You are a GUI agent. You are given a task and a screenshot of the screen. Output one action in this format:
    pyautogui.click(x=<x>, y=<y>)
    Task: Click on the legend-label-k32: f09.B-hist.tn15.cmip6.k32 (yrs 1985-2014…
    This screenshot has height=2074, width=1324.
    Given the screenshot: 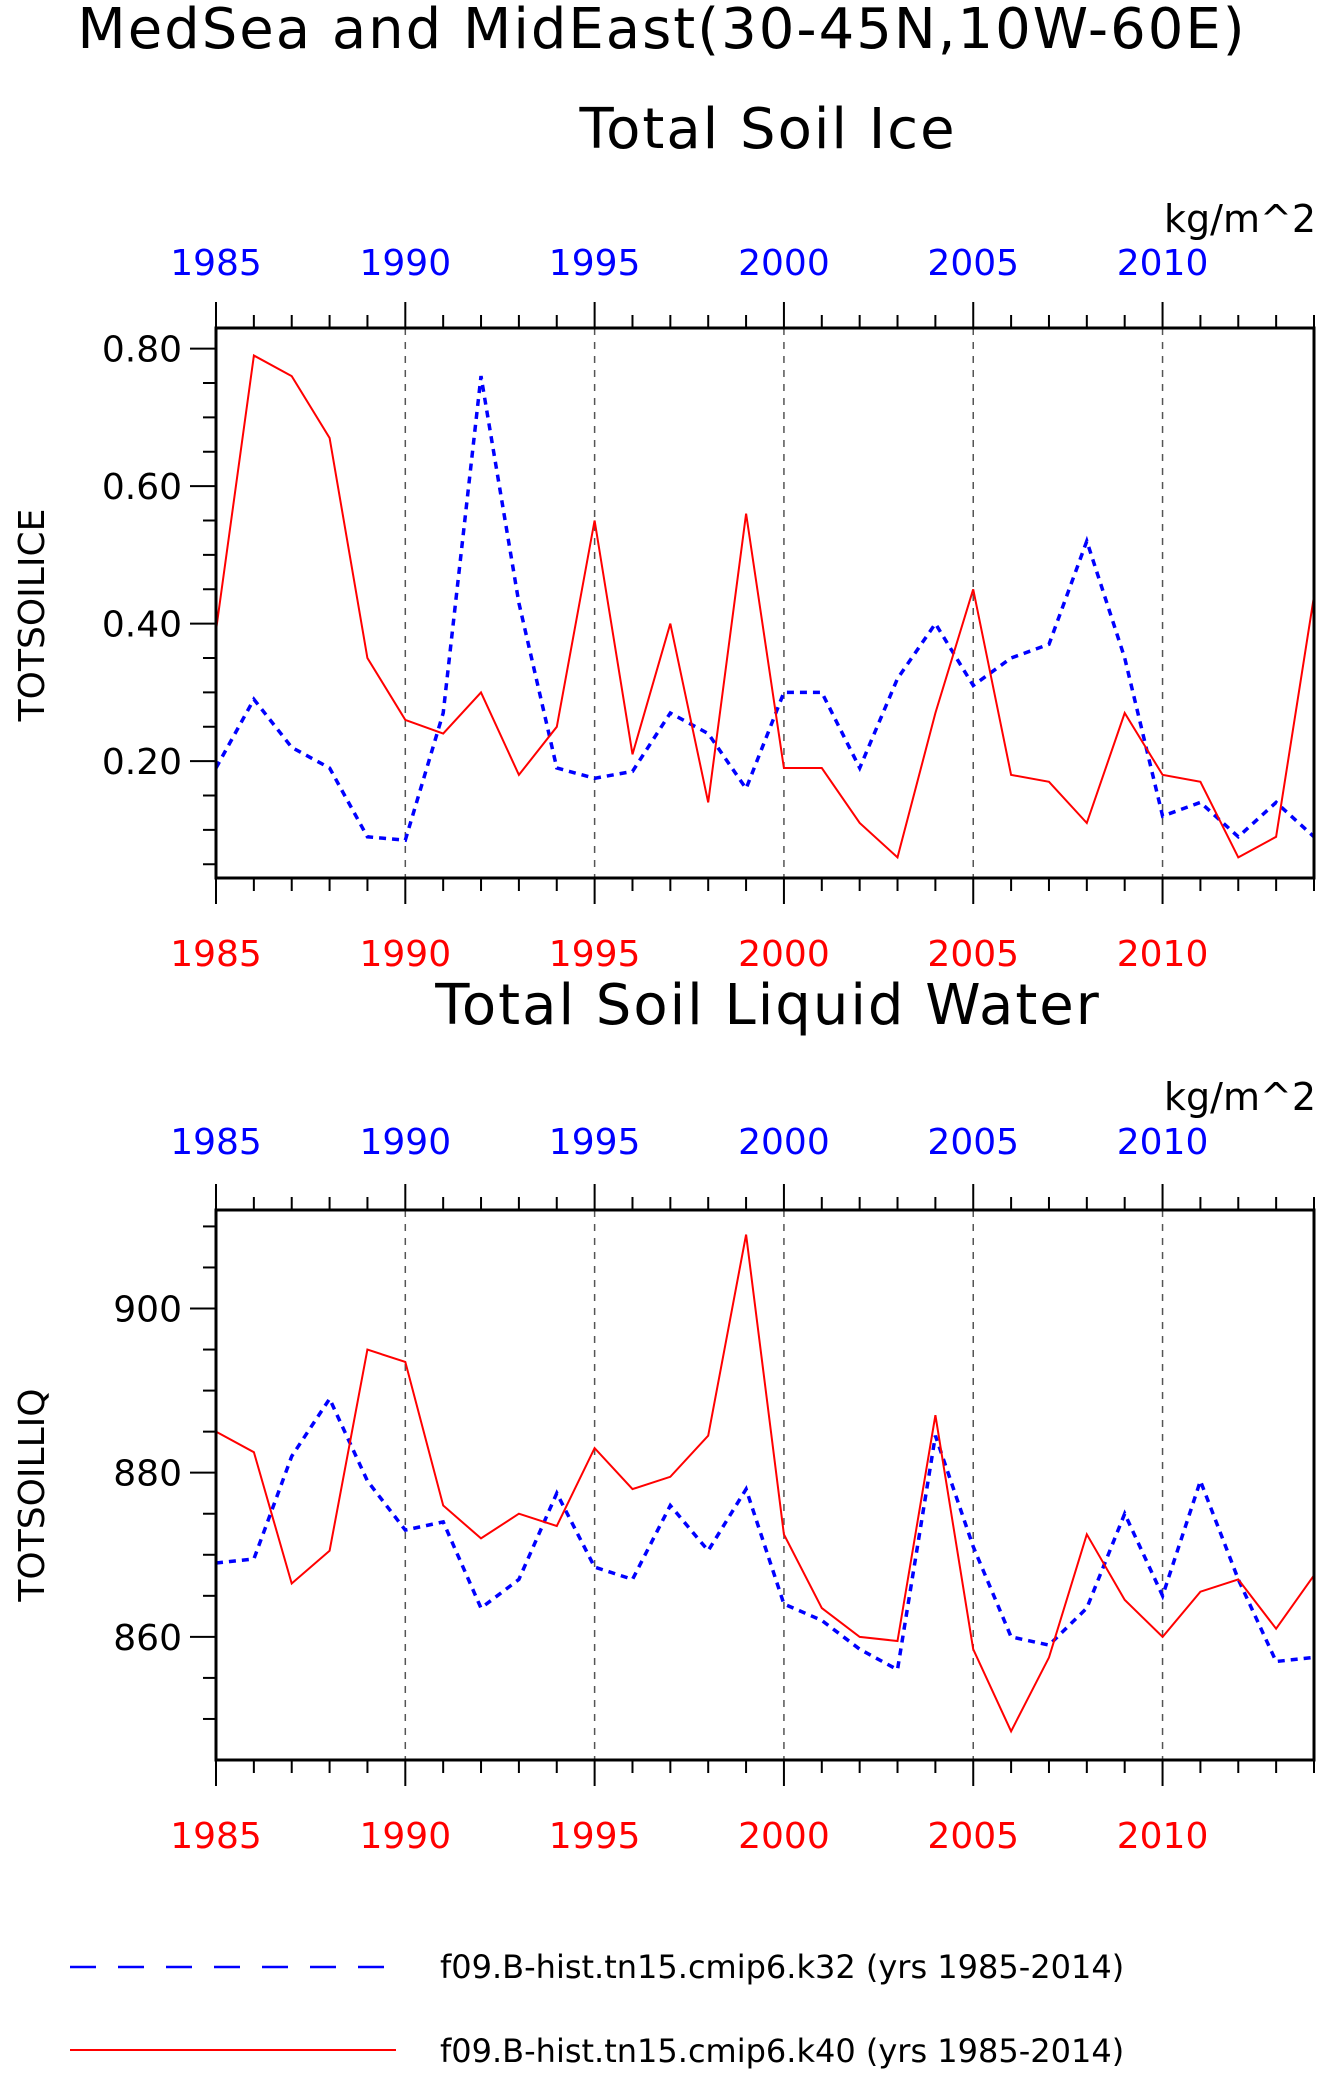 What is the action you would take?
    pyautogui.click(x=782, y=1967)
    